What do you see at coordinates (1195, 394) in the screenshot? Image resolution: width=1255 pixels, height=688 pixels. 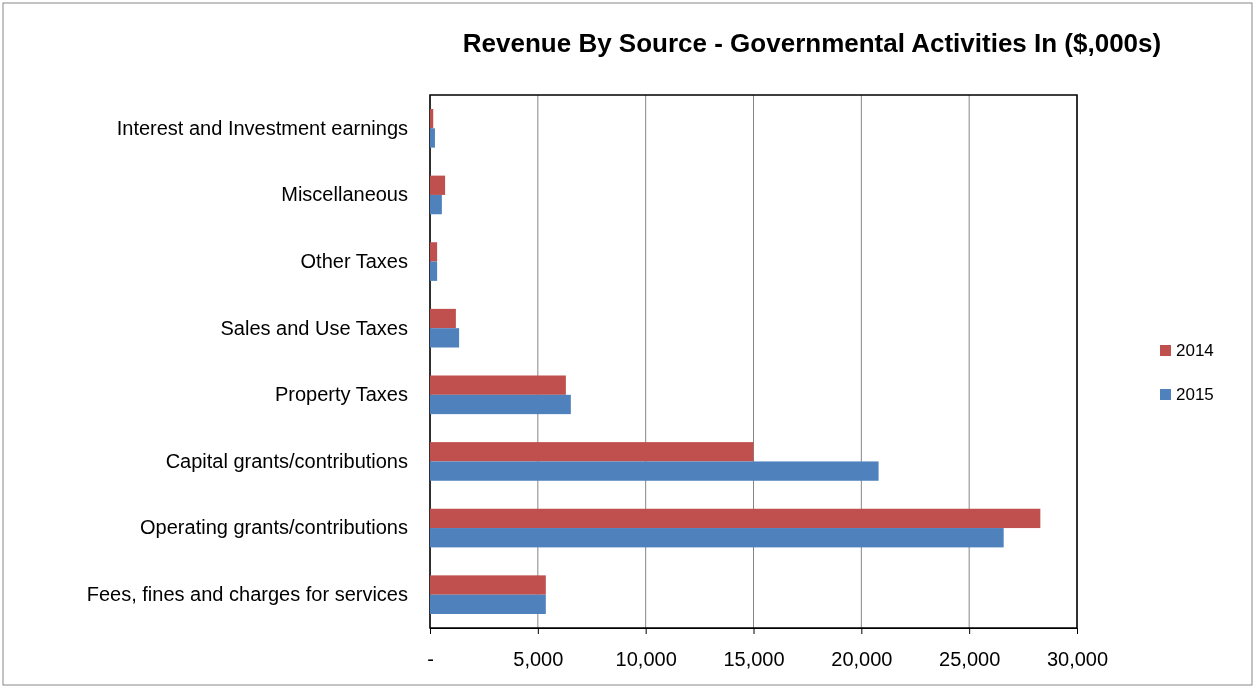 I see `legend-label: 2015` at bounding box center [1195, 394].